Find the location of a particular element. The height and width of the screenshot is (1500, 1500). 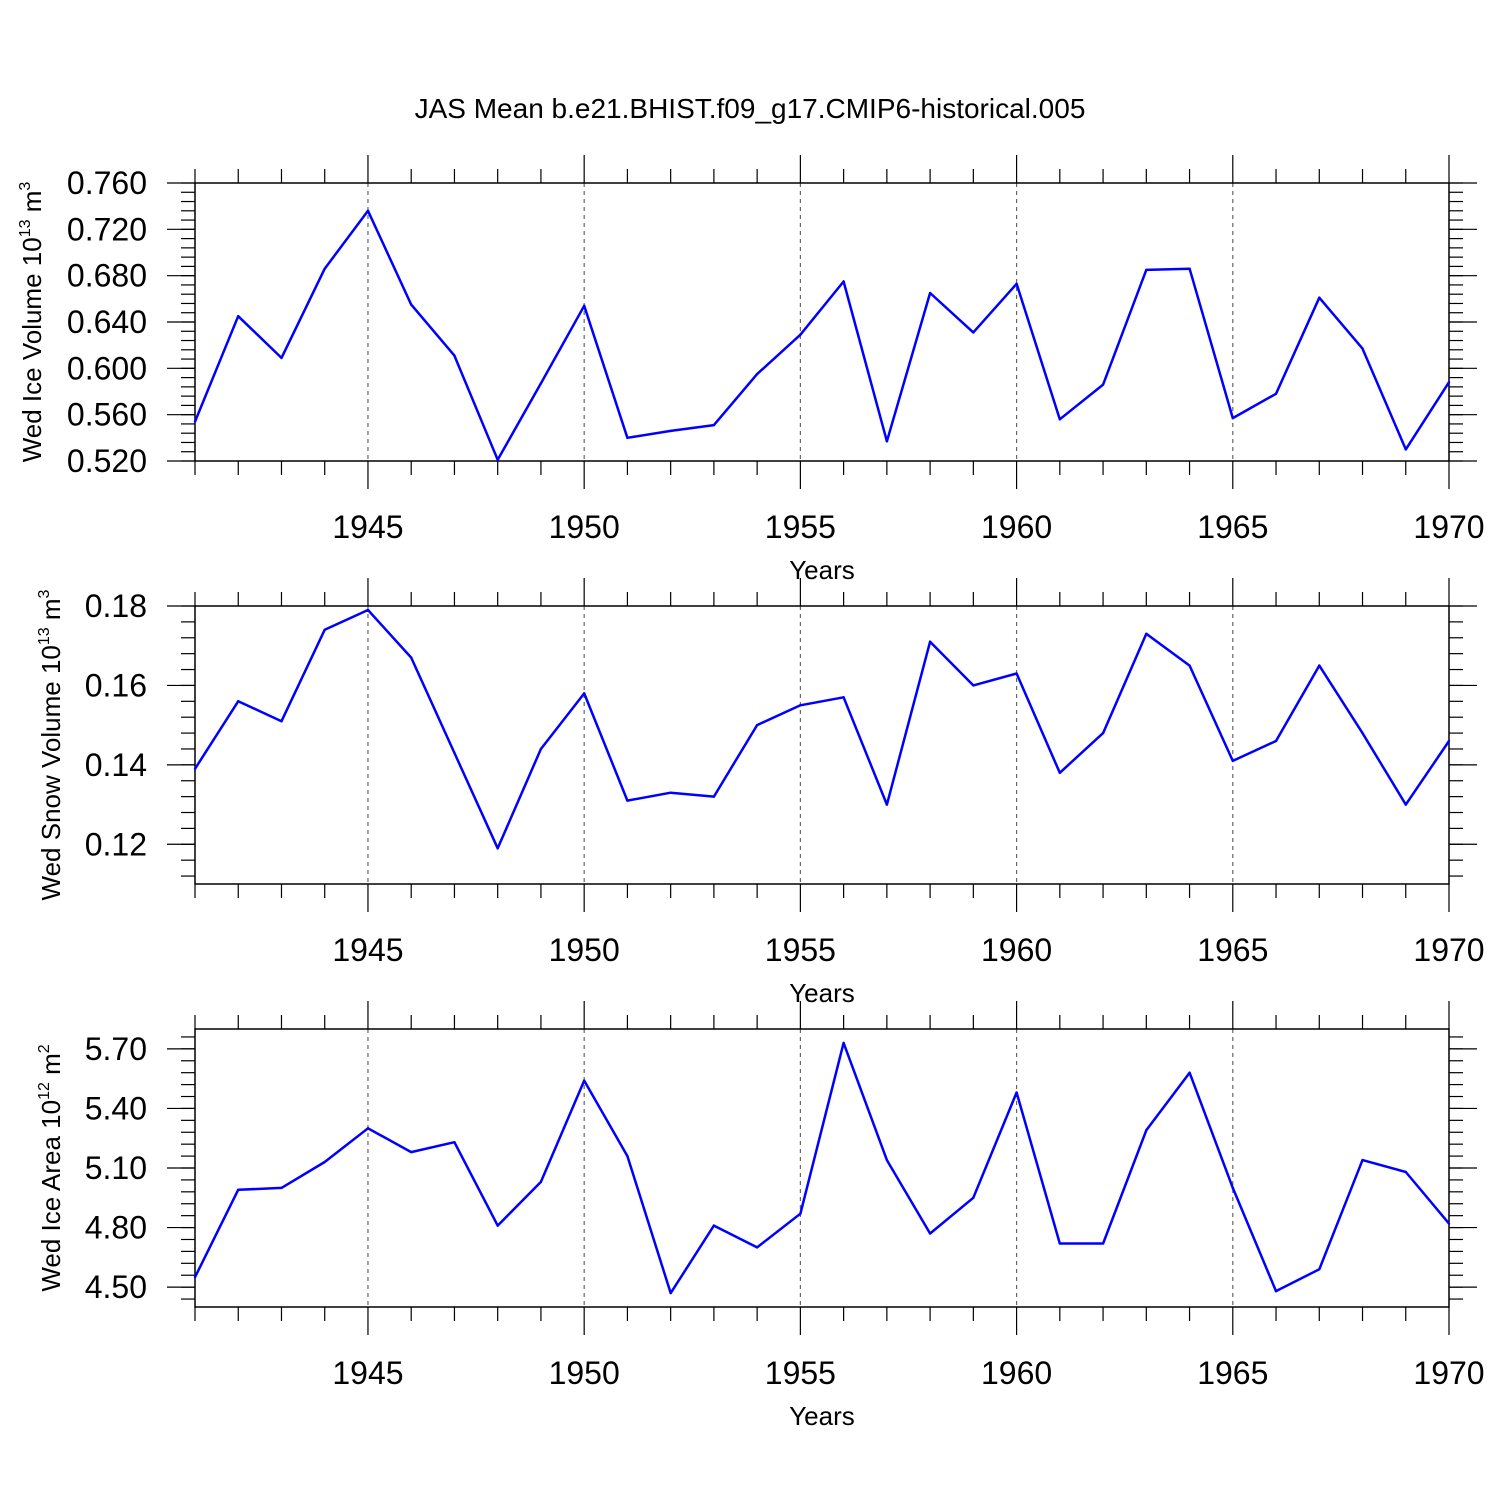

y-tick-label: 0.640 is located at coordinates (107, 322).